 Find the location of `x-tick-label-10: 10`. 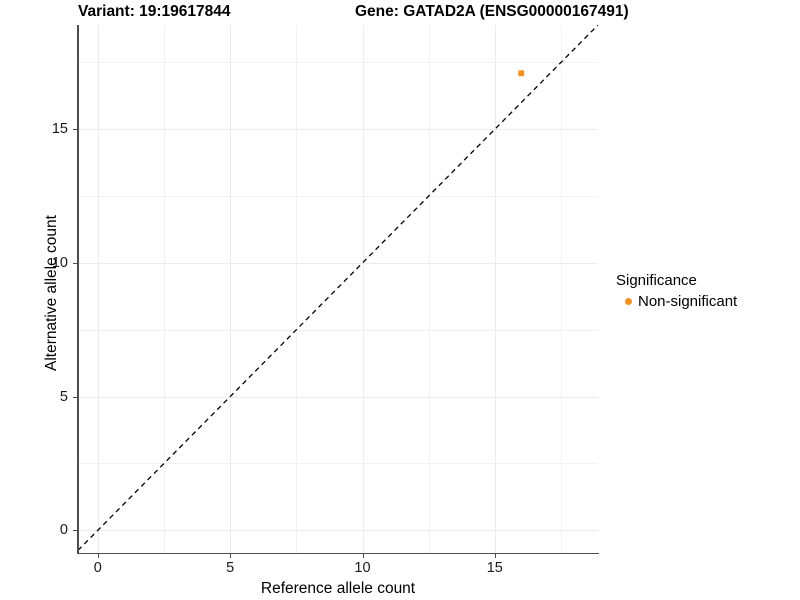

x-tick-label-10: 10 is located at coordinates (362, 568).